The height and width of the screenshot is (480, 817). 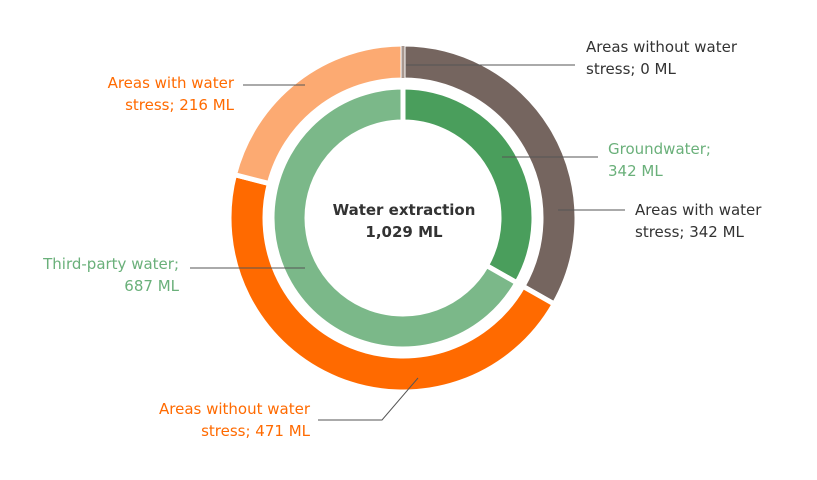 What do you see at coordinates (635, 171) in the screenshot?
I see `label-line2: 342 ML` at bounding box center [635, 171].